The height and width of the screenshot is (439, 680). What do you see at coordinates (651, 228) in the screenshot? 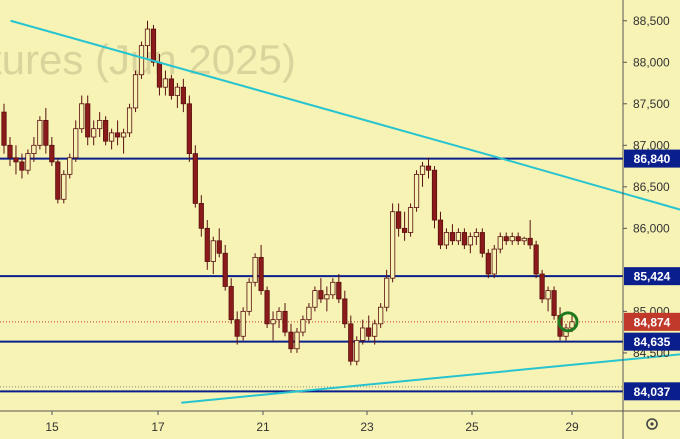
I see `y-tick-label: 86,000` at bounding box center [651, 228].